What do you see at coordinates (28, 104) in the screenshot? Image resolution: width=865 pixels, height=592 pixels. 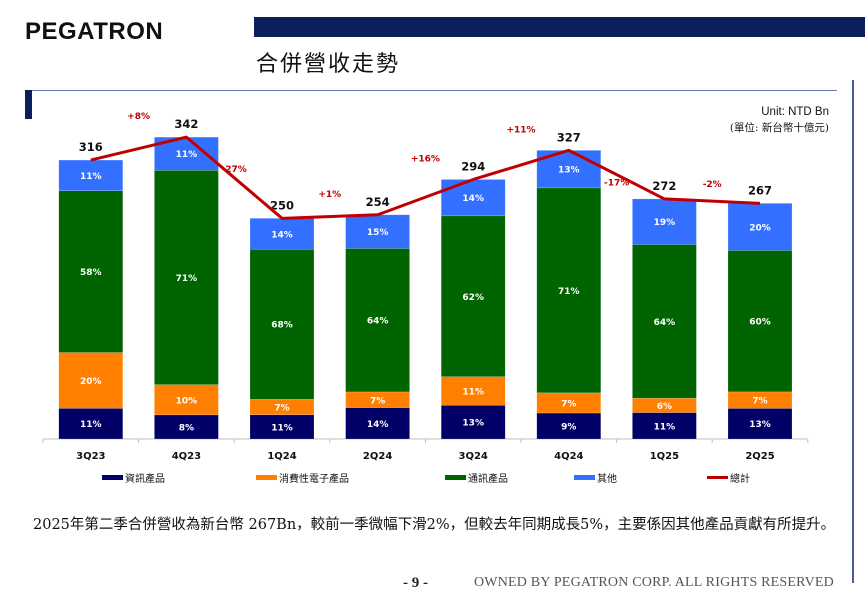 I see `frame-accent` at bounding box center [28, 104].